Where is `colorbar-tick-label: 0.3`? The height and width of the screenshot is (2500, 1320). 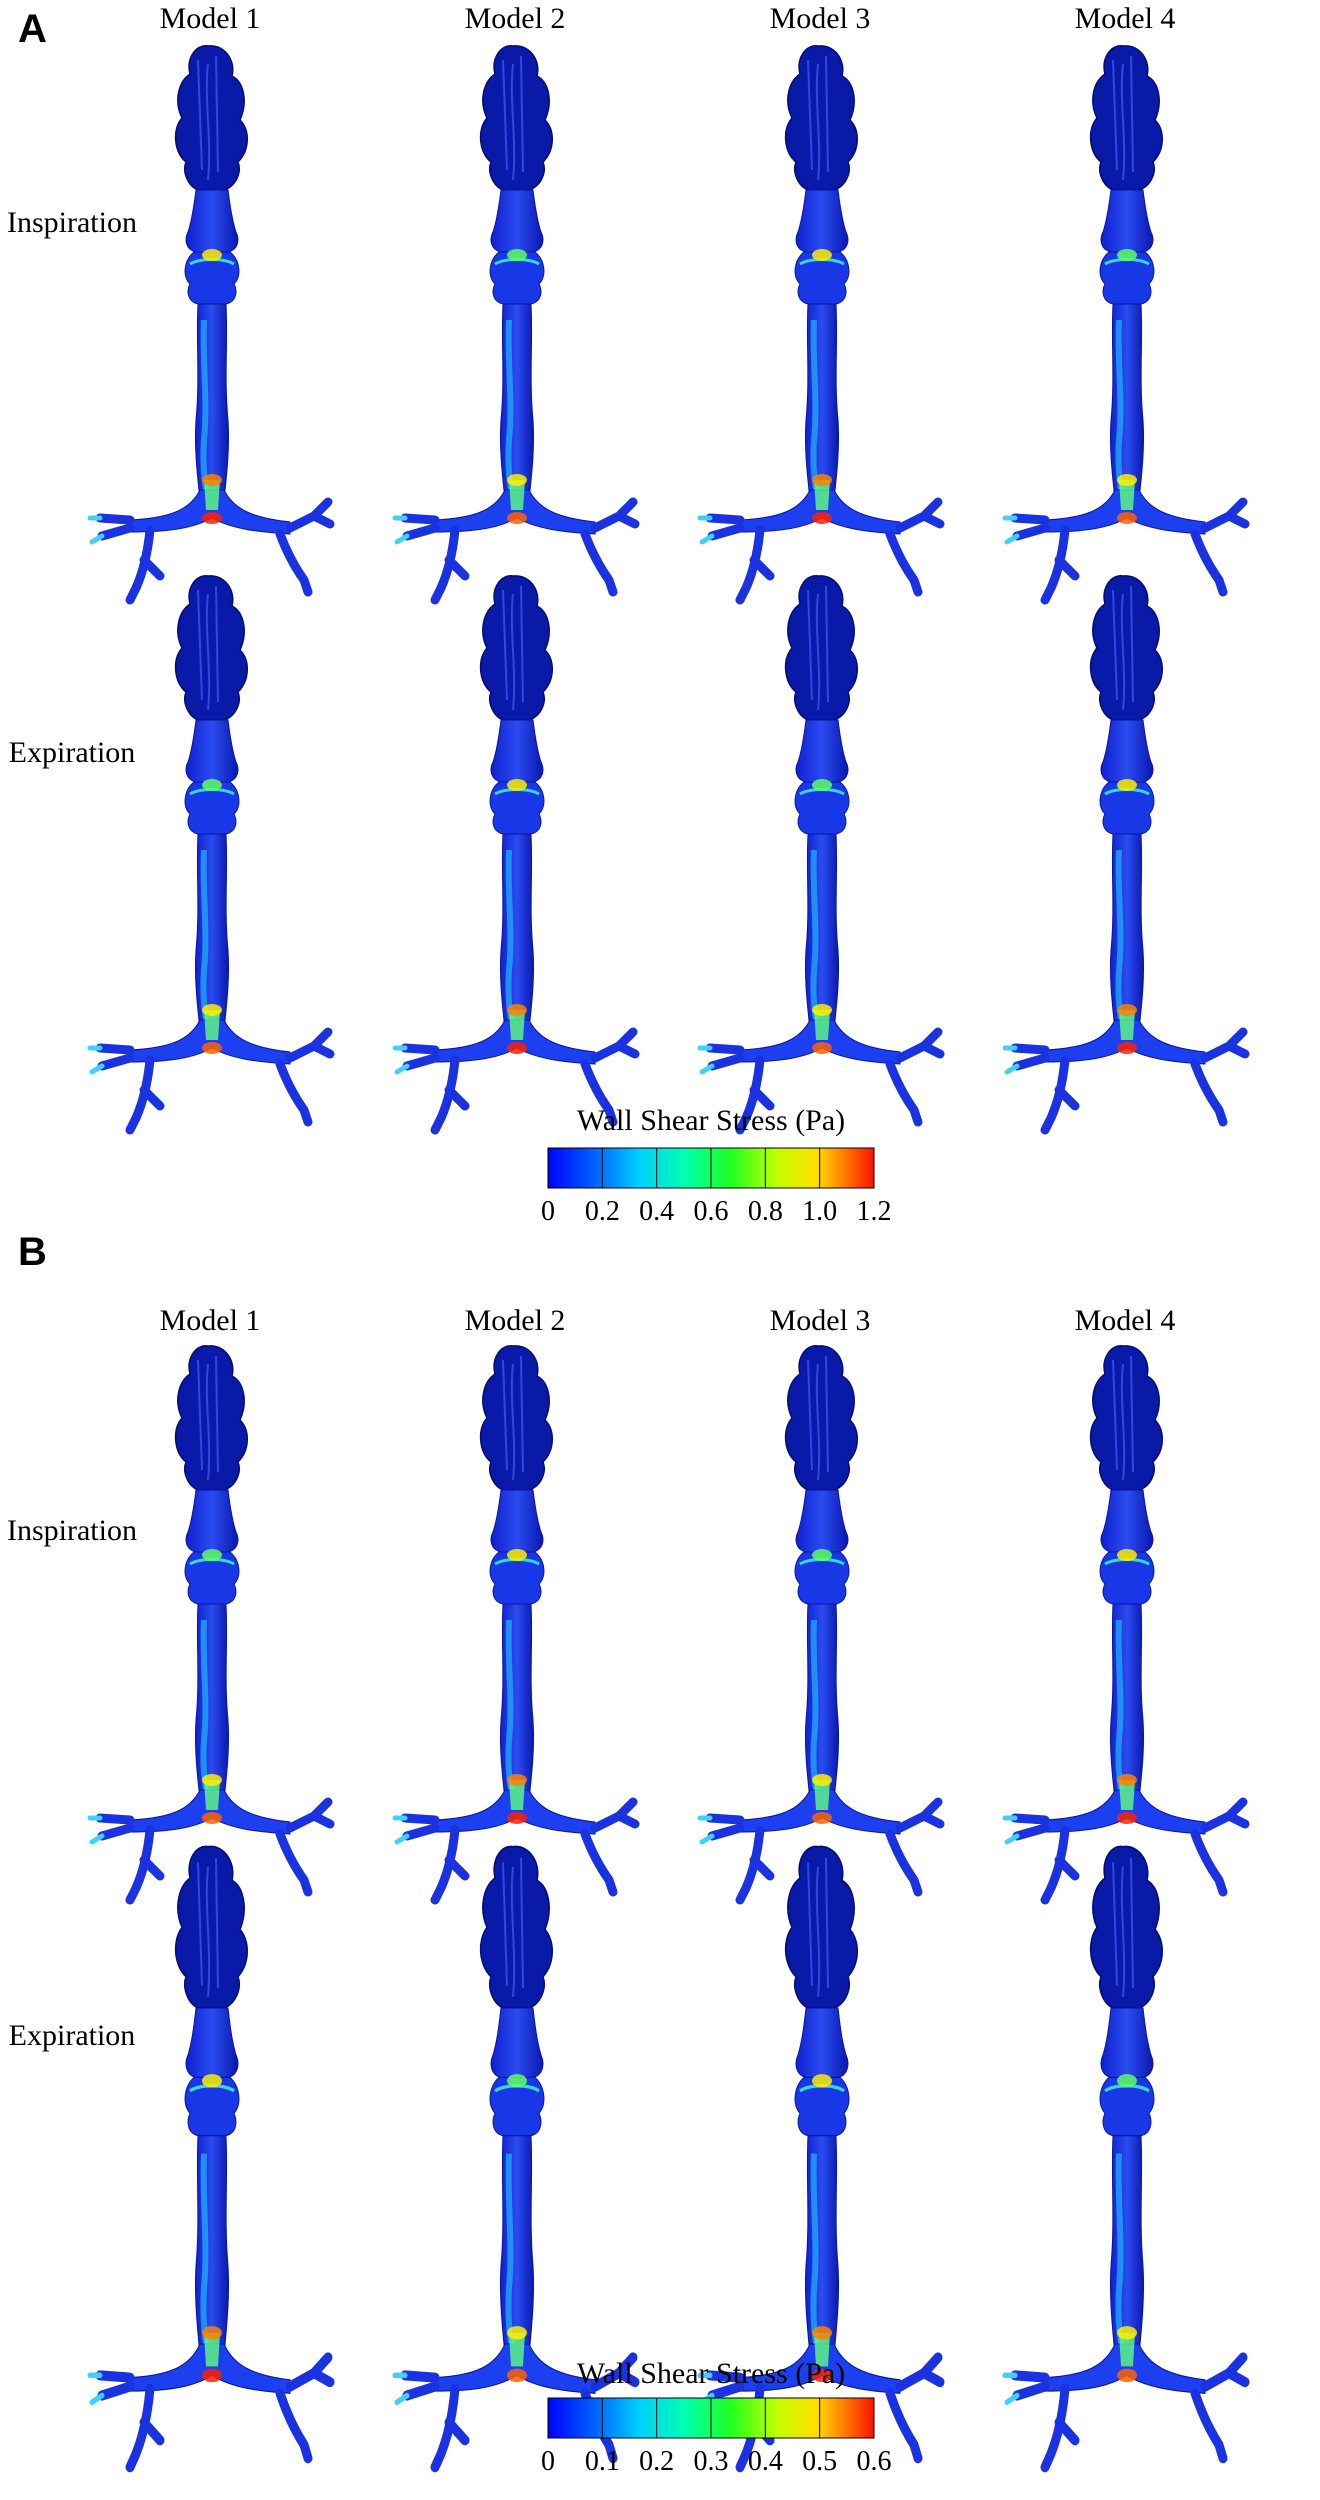
colorbar-tick-label: 0.3 is located at coordinates (711, 2461).